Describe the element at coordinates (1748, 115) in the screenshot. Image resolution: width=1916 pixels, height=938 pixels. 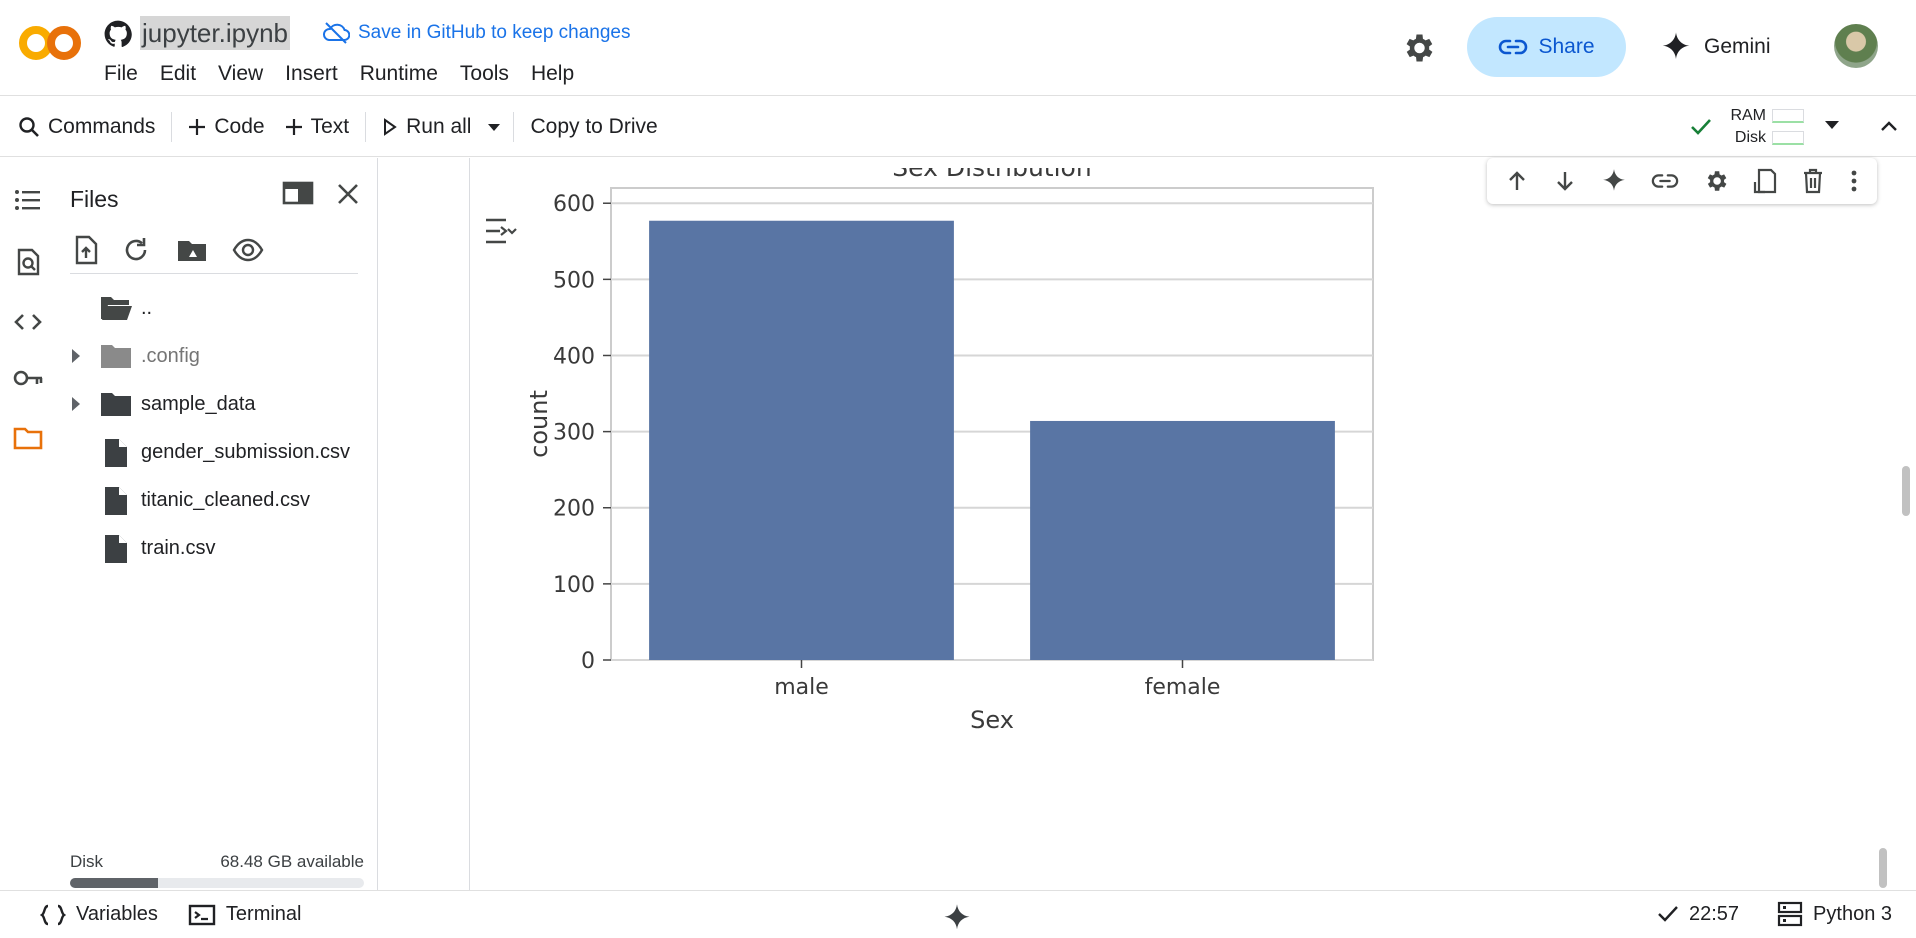
I see `ram-label: RAM` at that location.